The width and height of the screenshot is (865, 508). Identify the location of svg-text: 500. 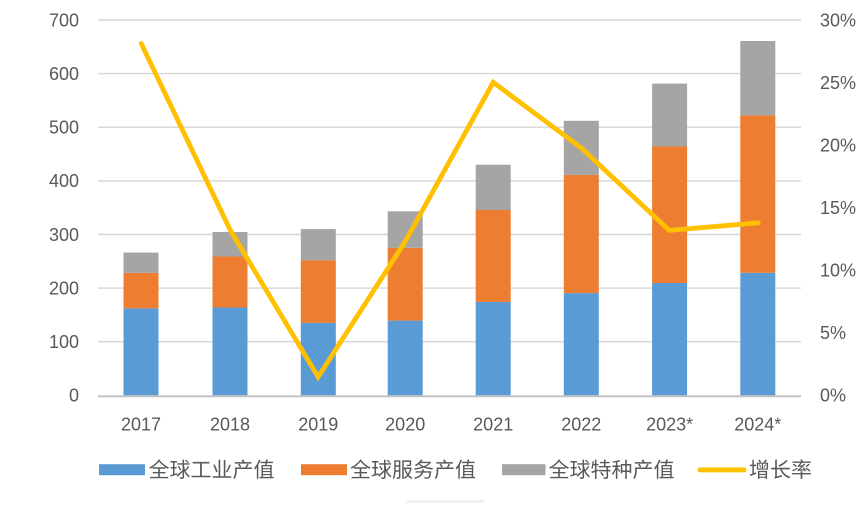
(64, 128).